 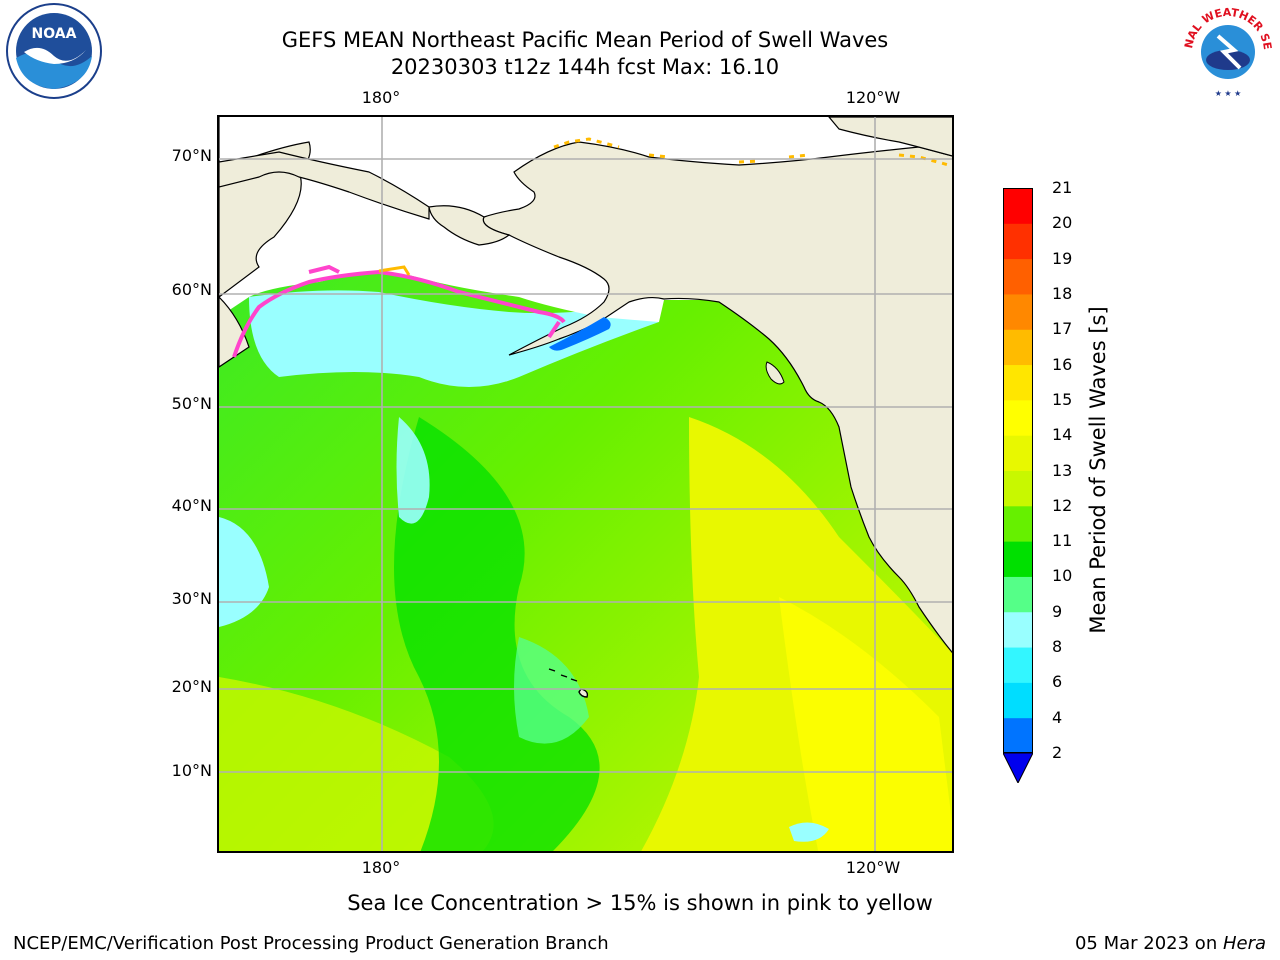 I want to click on ocean-east-yellow-inner, so click(x=865, y=724).